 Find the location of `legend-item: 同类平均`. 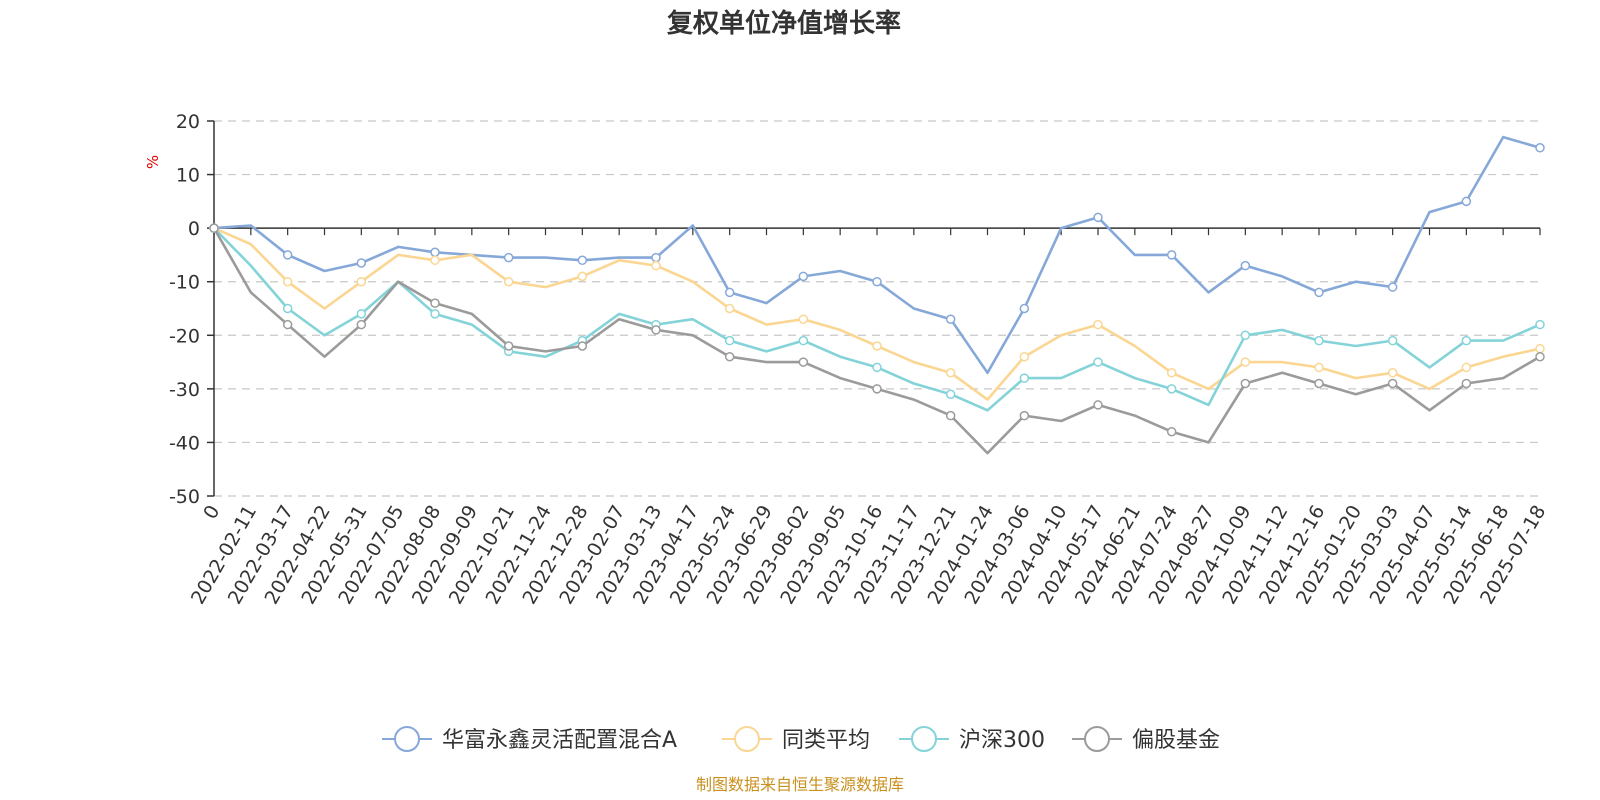

legend-item: 同类平均 is located at coordinates (796, 739).